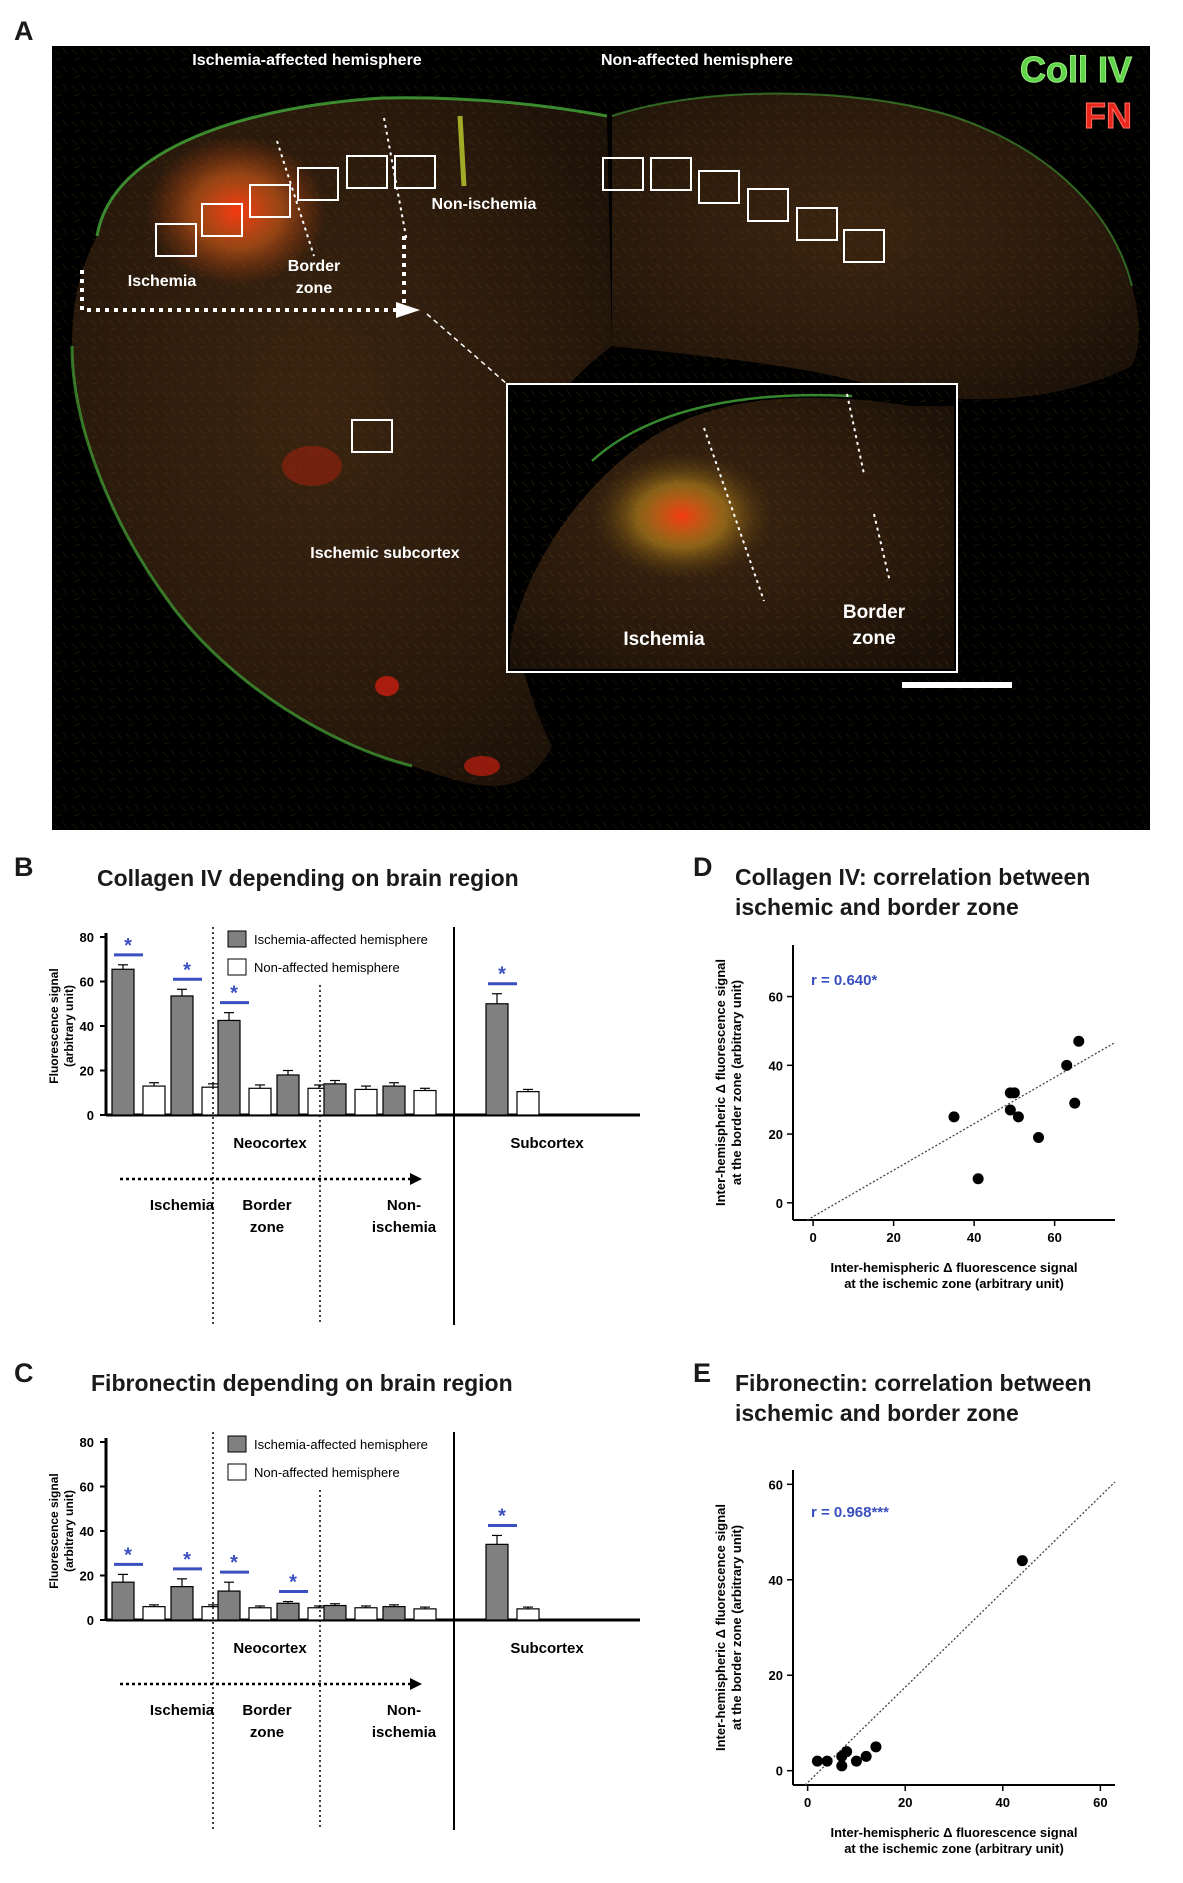 The image size is (1183, 1883). Describe the element at coordinates (90, 1115) in the screenshot. I see `chart-b-y-tick-label: 0` at that location.